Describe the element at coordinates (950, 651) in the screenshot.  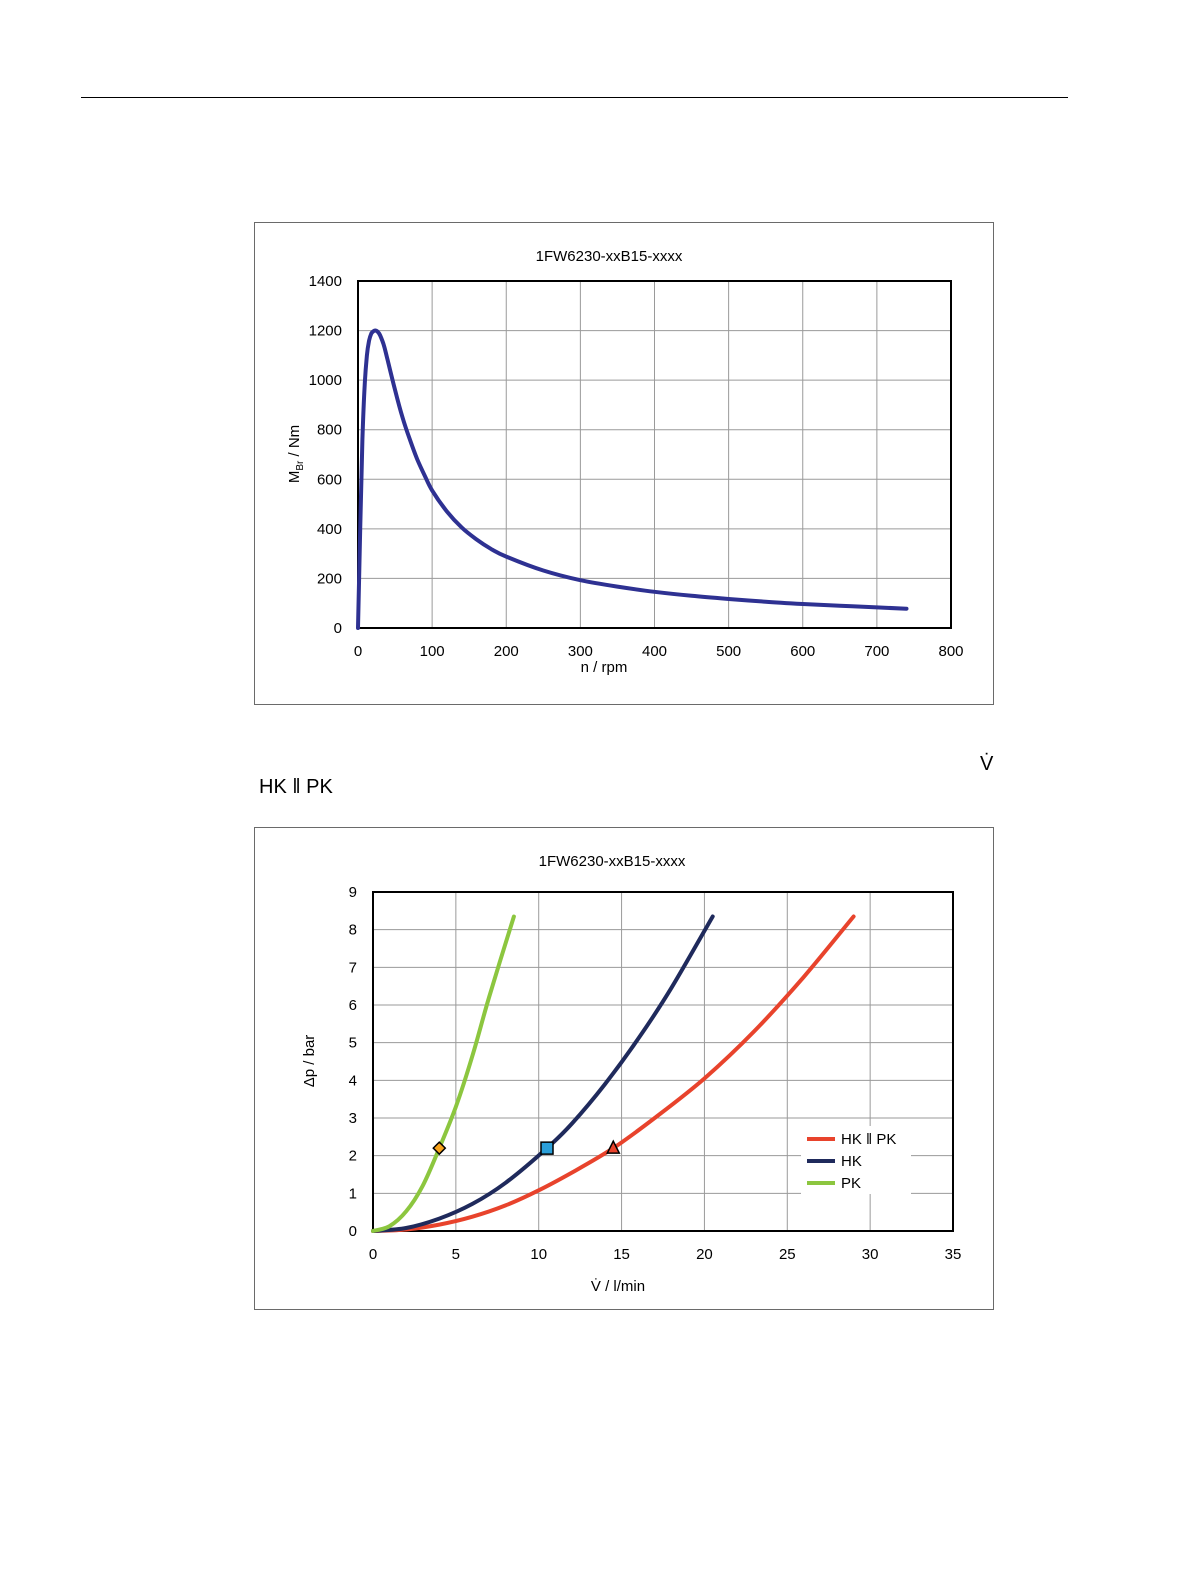
I see `x-tick-label: 800` at that location.